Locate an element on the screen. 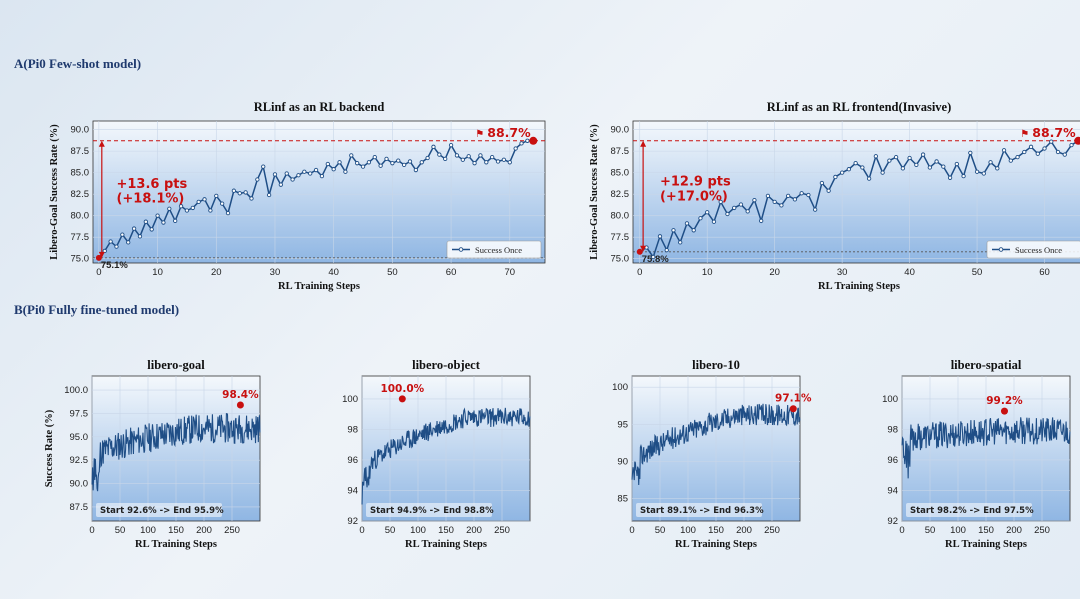 The width and height of the screenshot is (1080, 599). y-tick-label: 80.0 is located at coordinates (80, 216).